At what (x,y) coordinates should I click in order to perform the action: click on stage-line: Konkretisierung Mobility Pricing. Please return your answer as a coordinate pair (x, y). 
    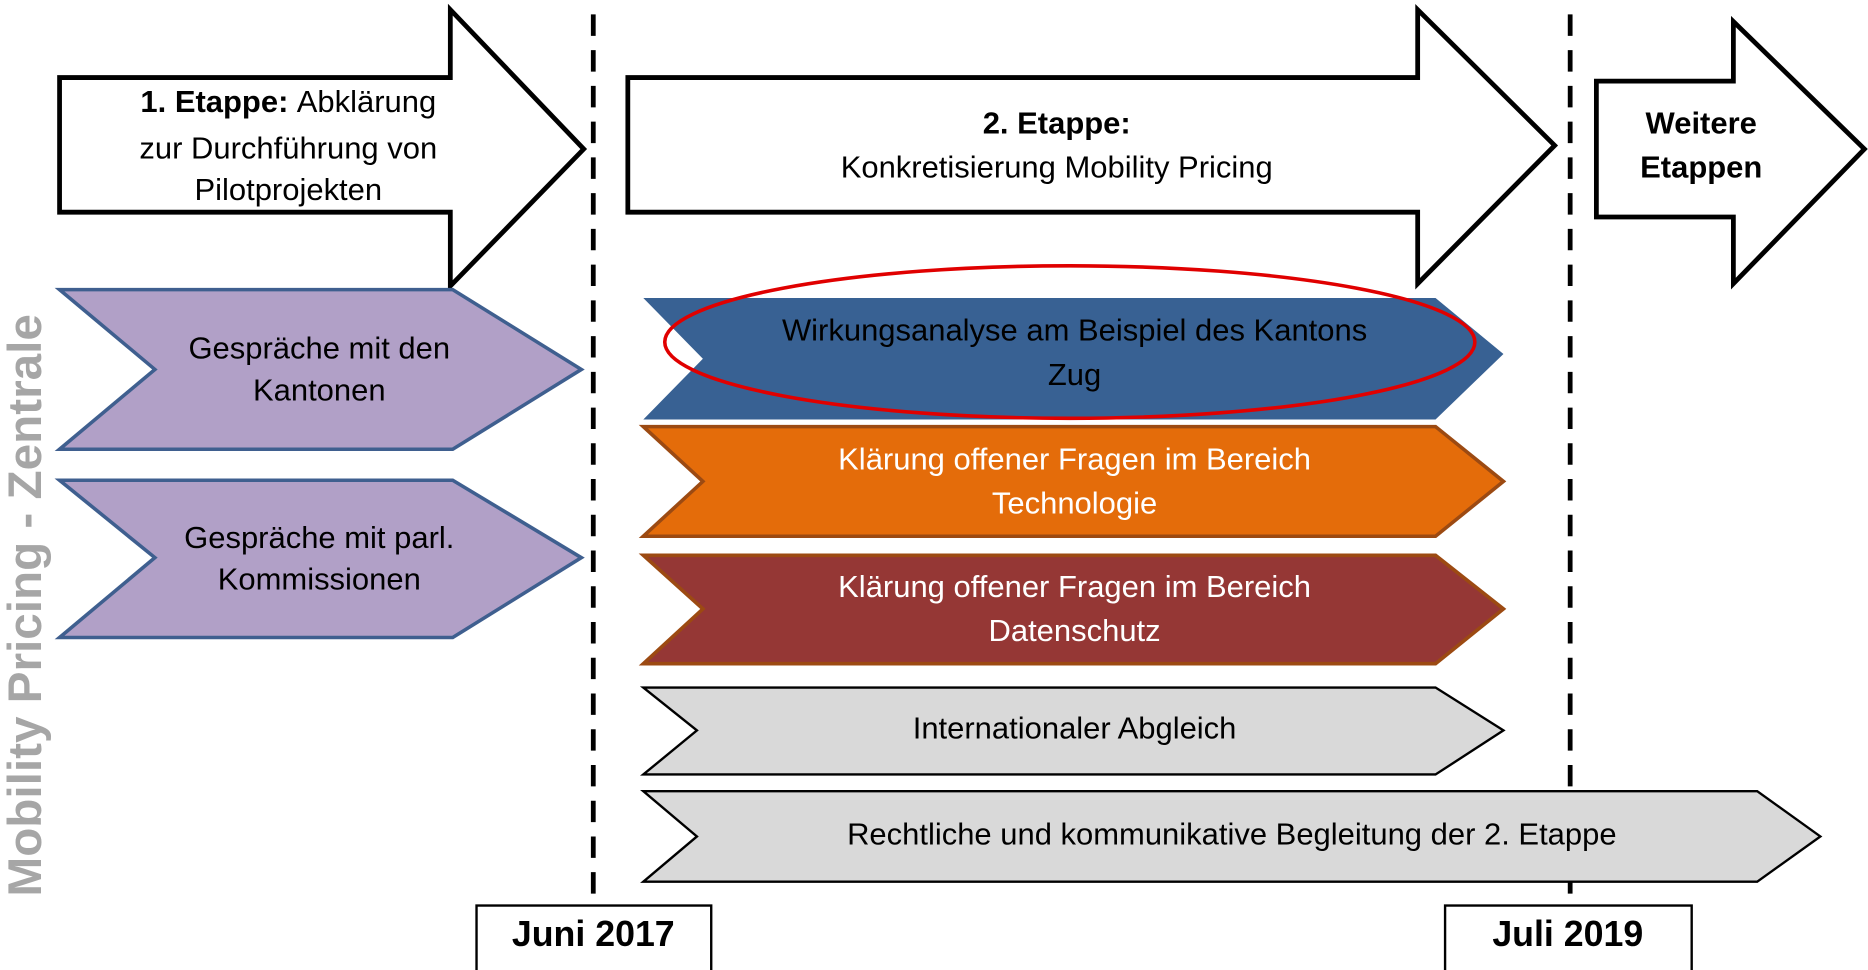
    Looking at the image, I should click on (1057, 166).